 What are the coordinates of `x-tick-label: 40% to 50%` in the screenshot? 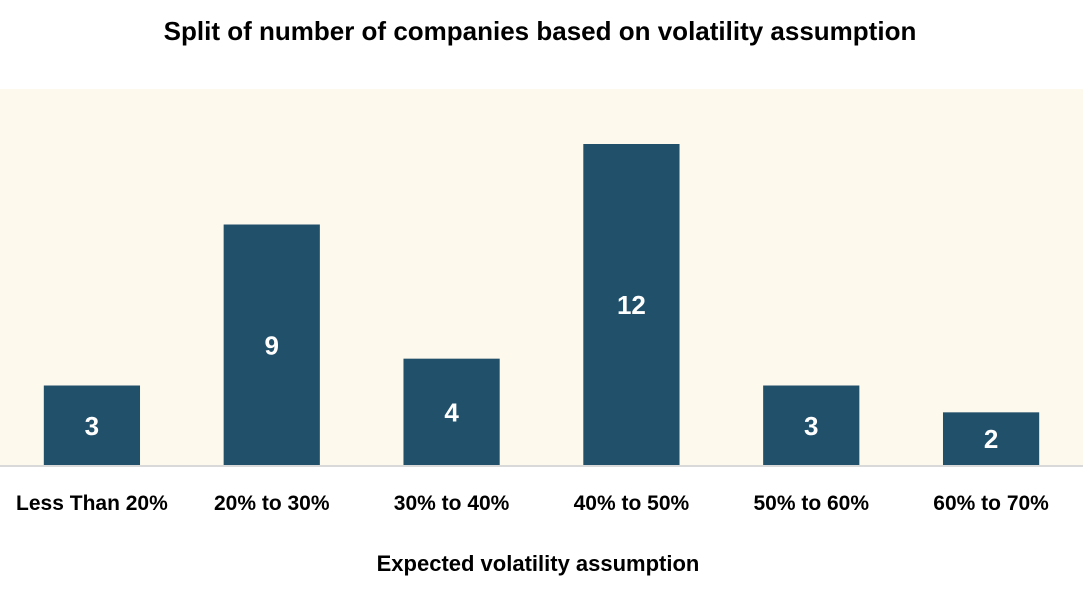 It's located at (632, 503).